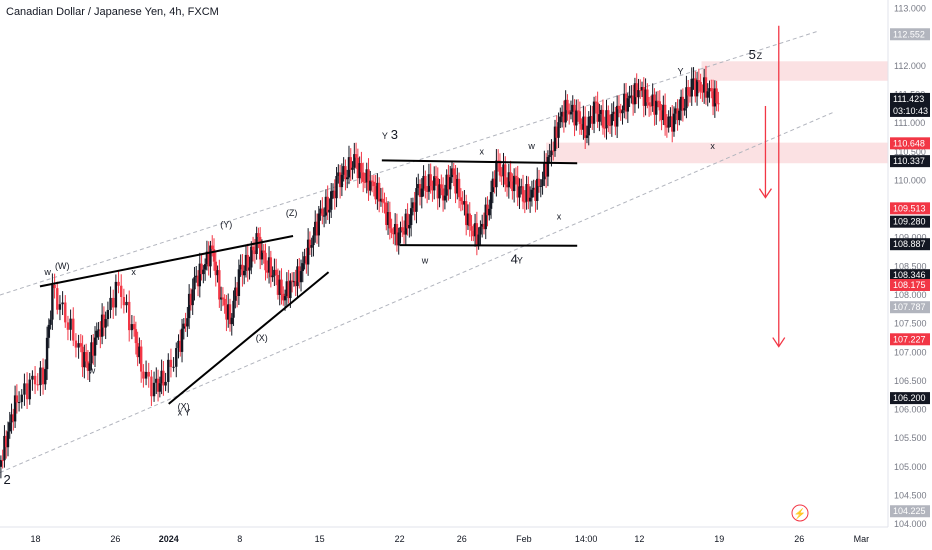 The width and height of the screenshot is (932, 550). Describe the element at coordinates (719, 539) in the screenshot. I see `x-tick-label: 19` at that location.